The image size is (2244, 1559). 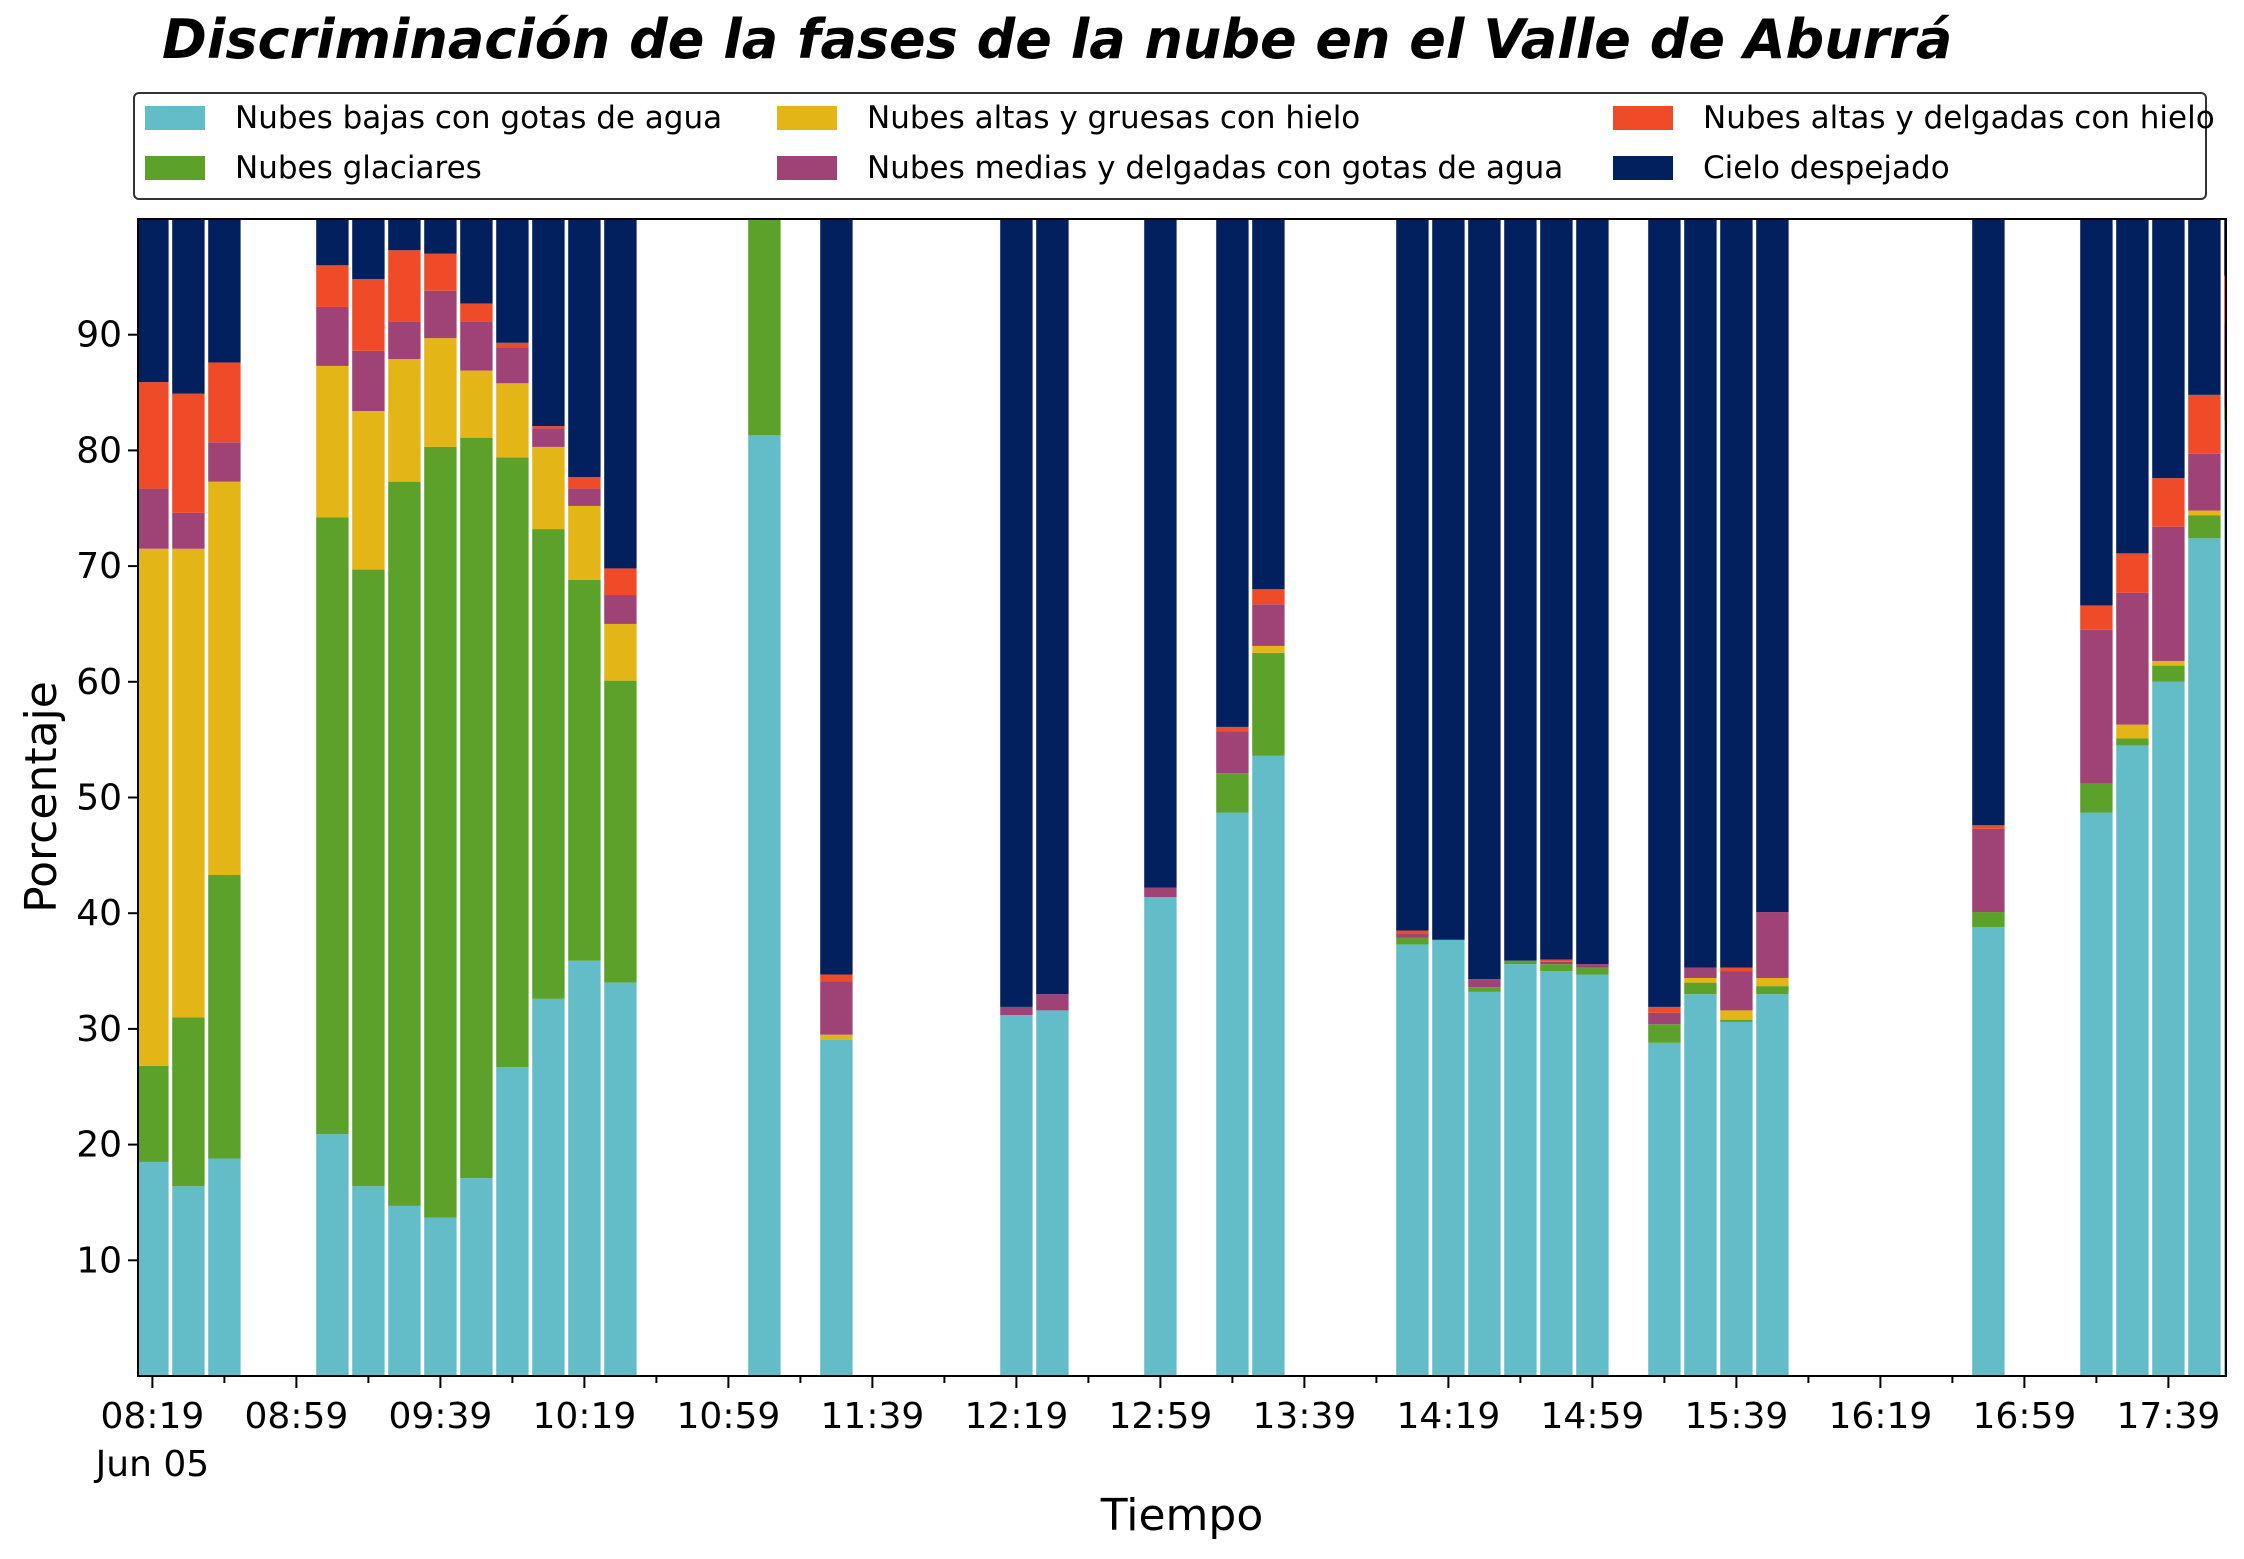 What do you see at coordinates (99, 335) in the screenshot?
I see `y-tick-label: 90` at bounding box center [99, 335].